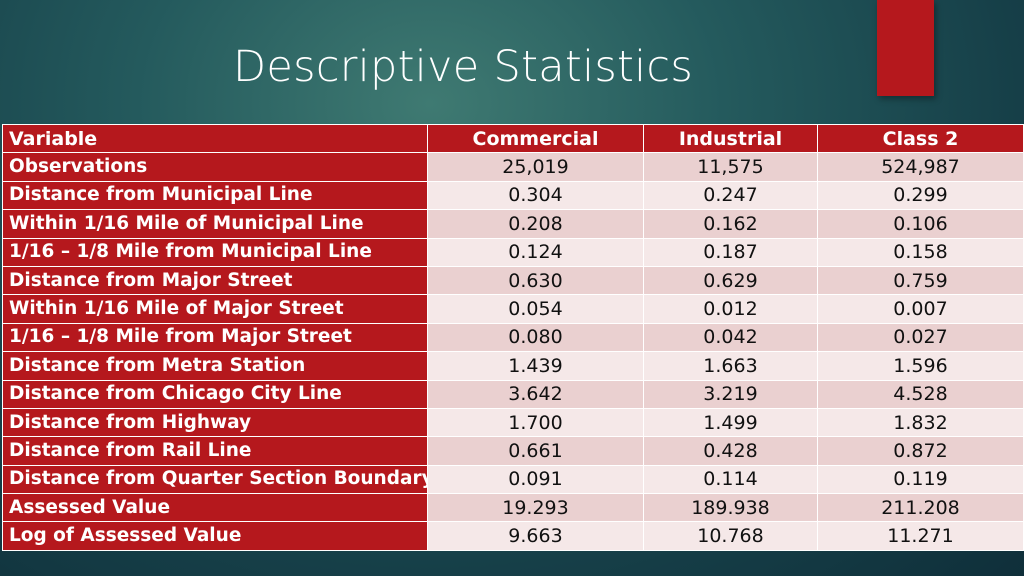 Image resolution: width=1024 pixels, height=576 pixels. What do you see at coordinates (920, 508) in the screenshot?
I see `class-2-value: 211.208` at bounding box center [920, 508].